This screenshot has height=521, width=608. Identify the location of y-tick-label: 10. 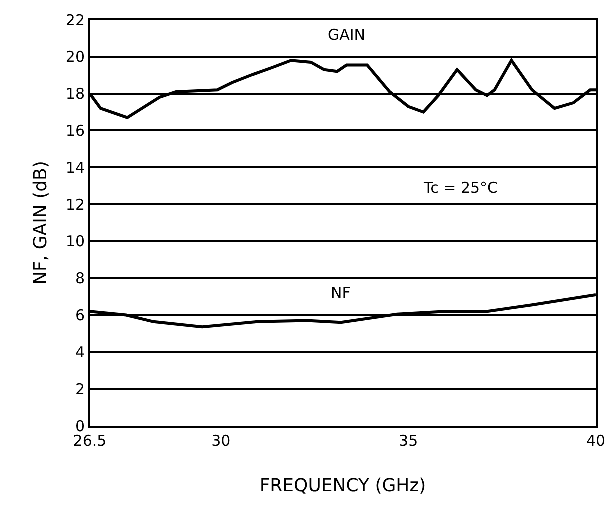
(75, 241).